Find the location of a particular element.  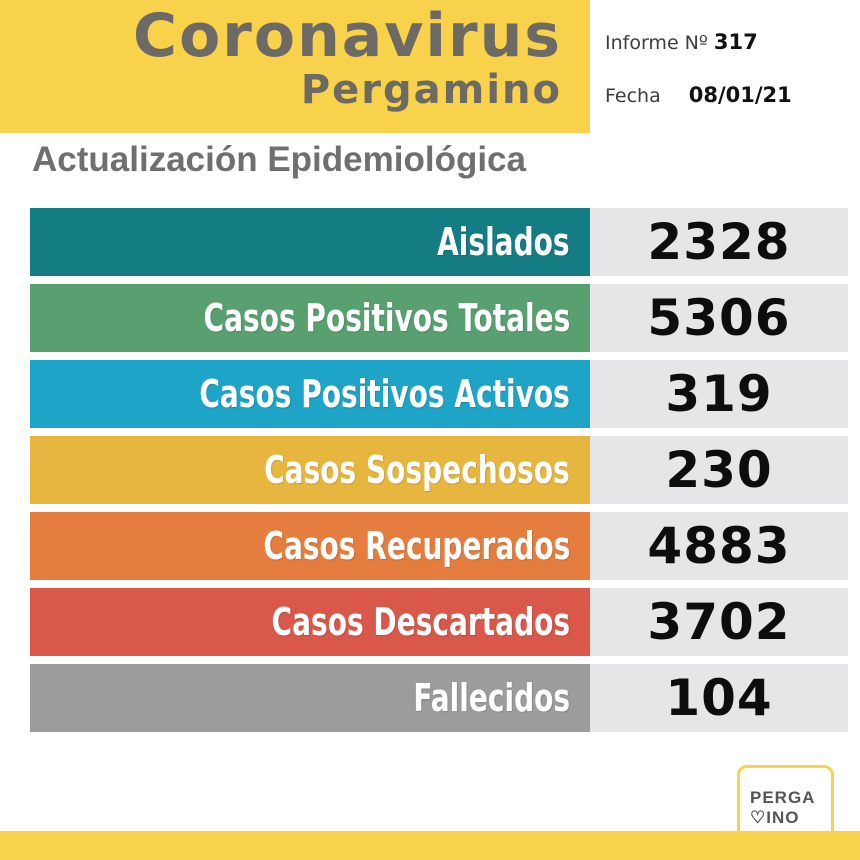

stat-value: 4883 is located at coordinates (719, 546).